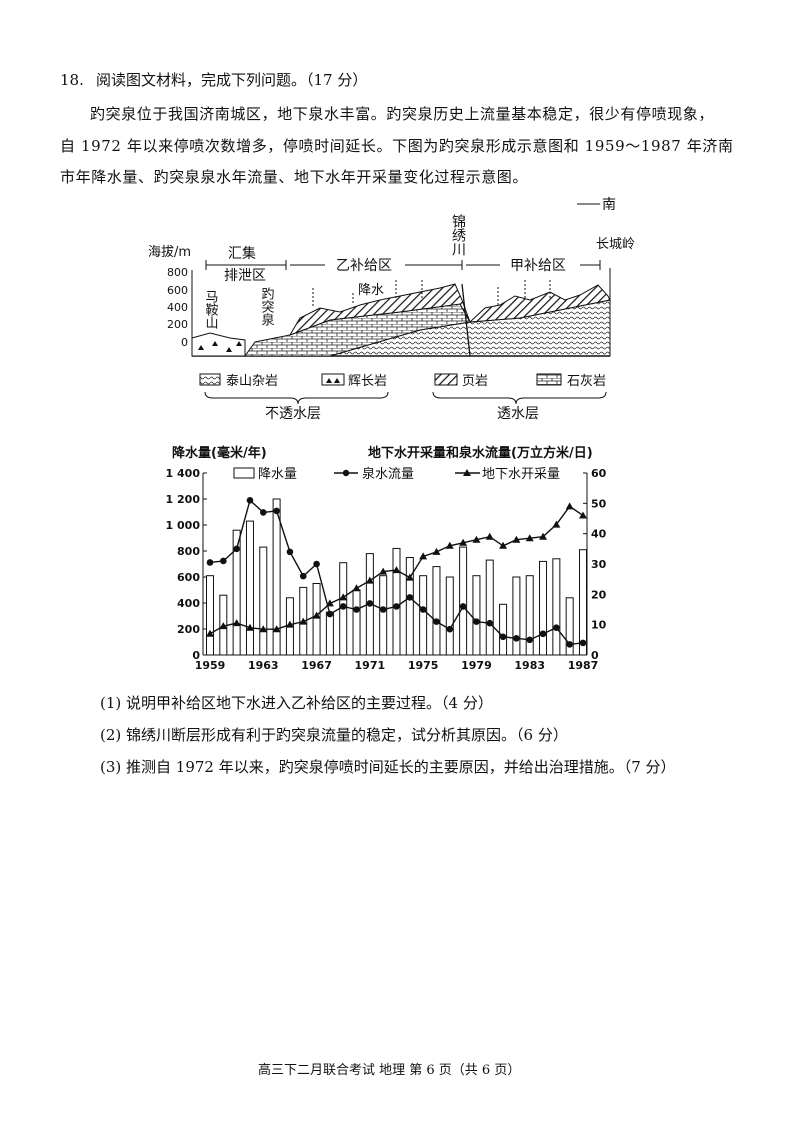 This screenshot has width=800, height=1130. I want to click on tick-0: 0, so click(184, 342).